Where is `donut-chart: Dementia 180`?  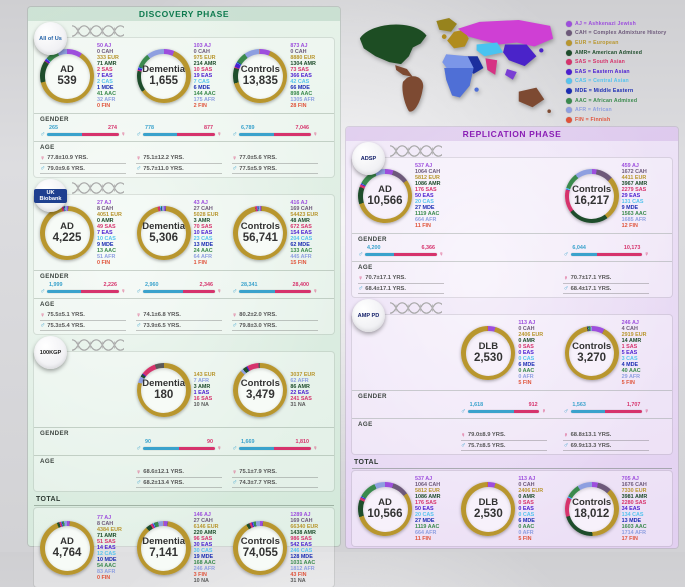
donut-chart: Dementia 180 is located at coordinates (163, 390).